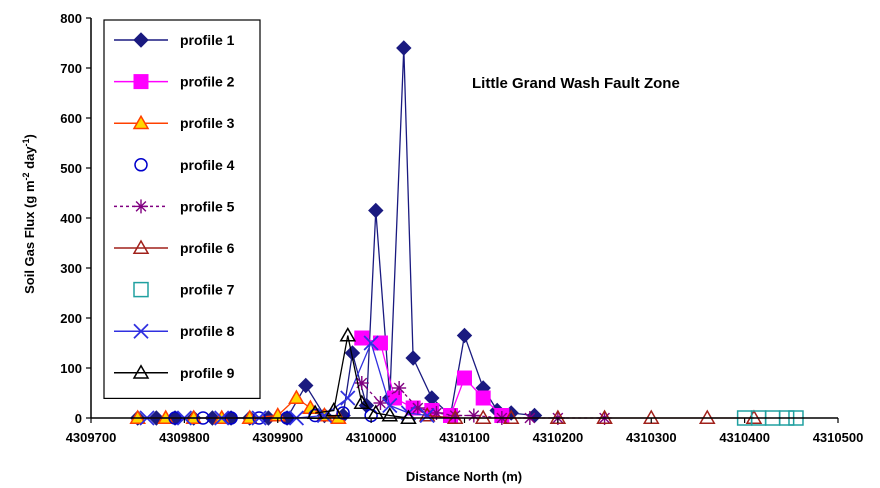  Describe the element at coordinates (207, 206) in the screenshot. I see `legend-label: profile 5` at that location.